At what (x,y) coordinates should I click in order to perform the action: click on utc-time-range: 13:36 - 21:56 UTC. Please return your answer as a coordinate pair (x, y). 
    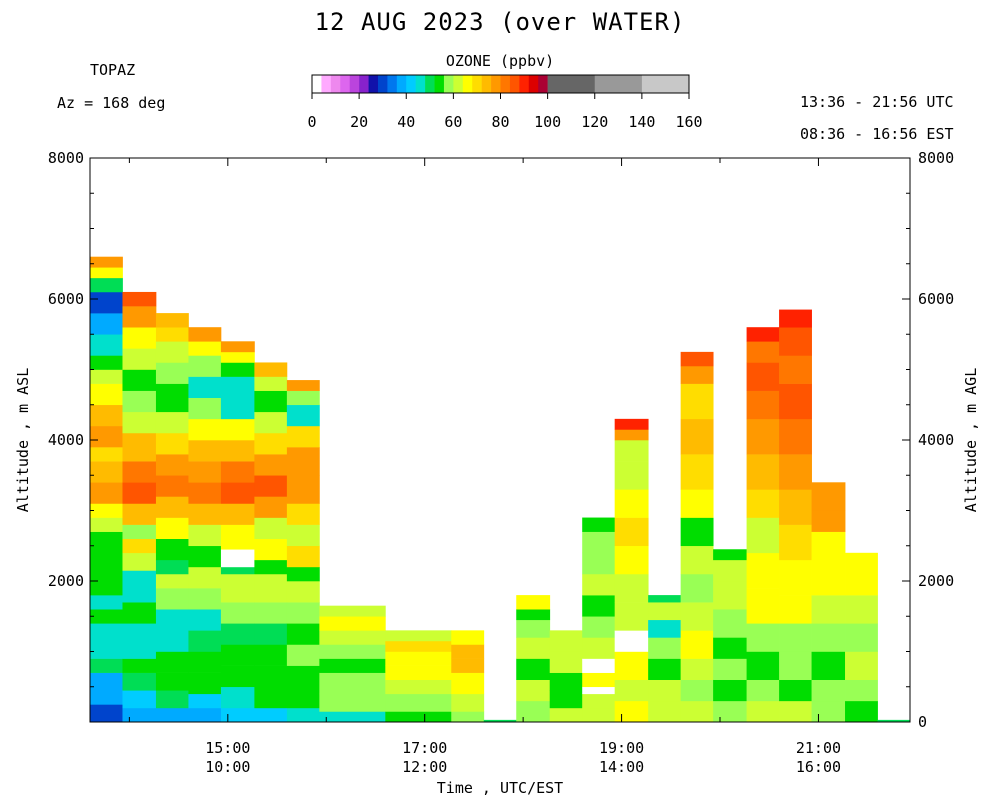
    Looking at the image, I should click on (877, 102).